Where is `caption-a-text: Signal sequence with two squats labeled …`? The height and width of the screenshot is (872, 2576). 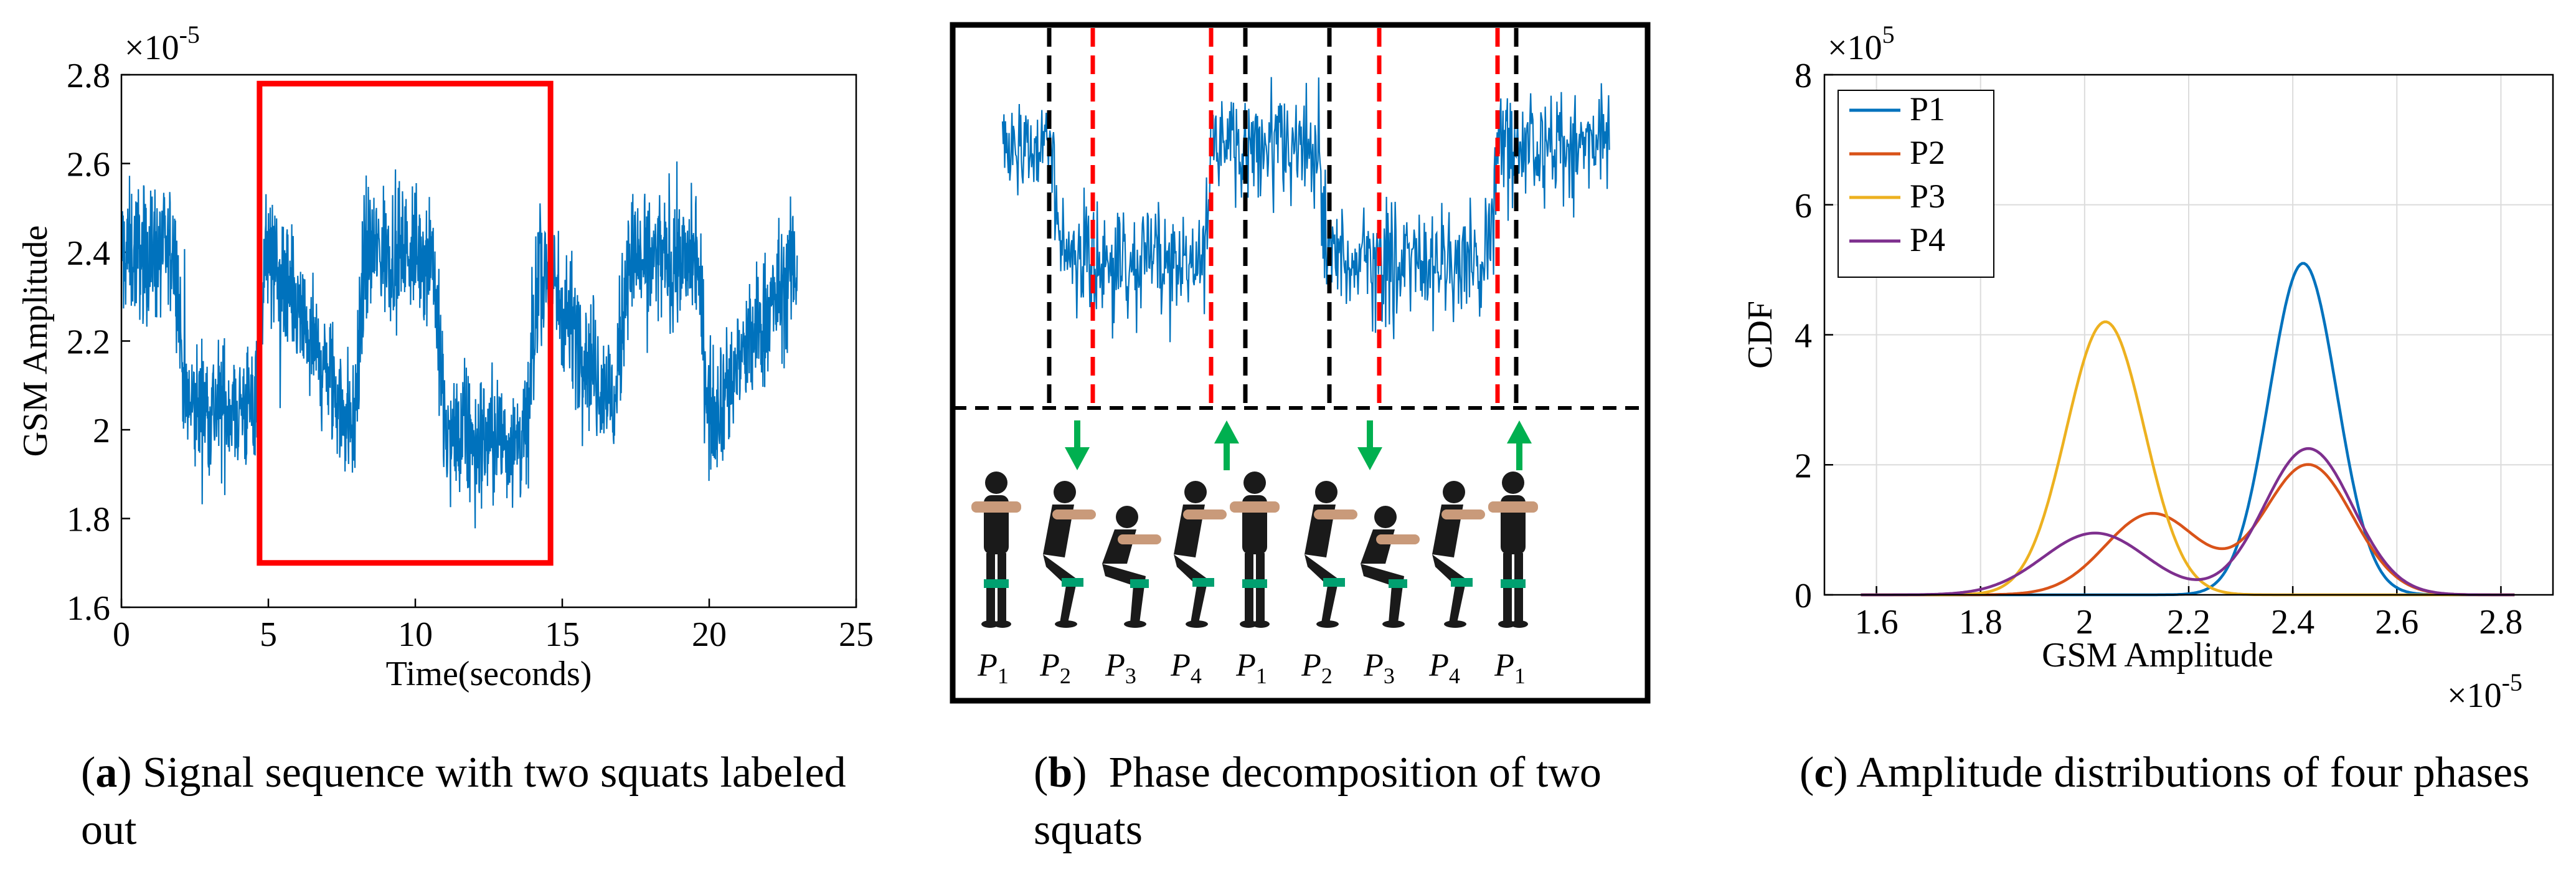
caption-a-text: Signal sequence with two squats labeled … is located at coordinates (463, 801).